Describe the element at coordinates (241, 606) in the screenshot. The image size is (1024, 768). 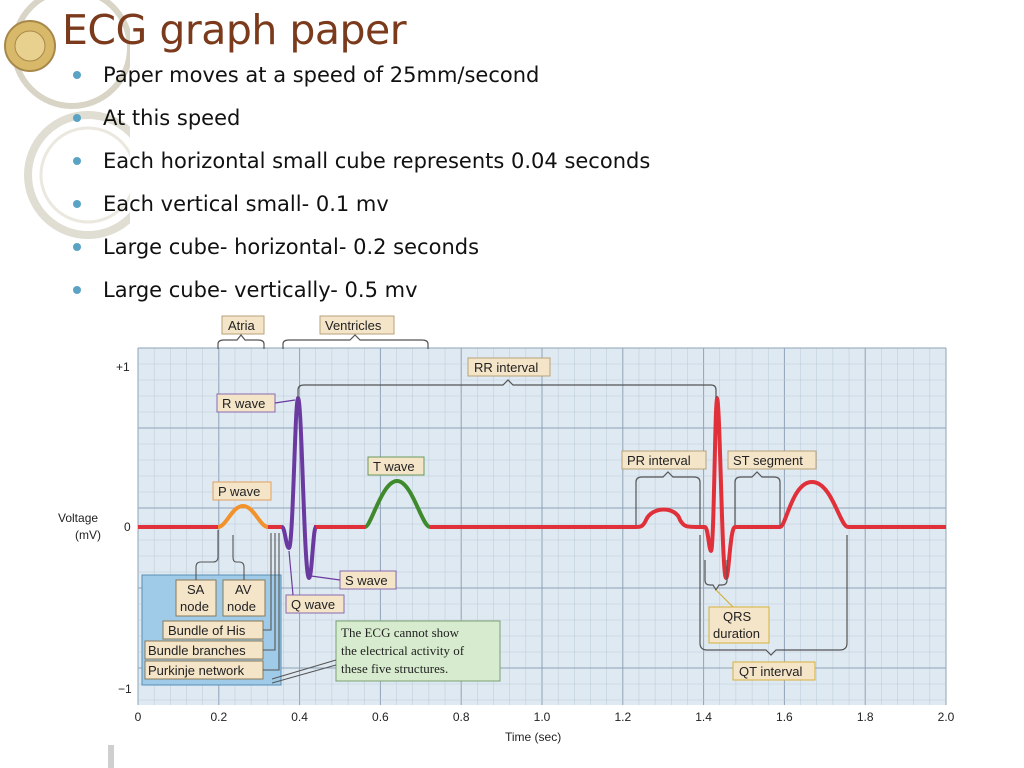
I see `av-node-label-2: node` at that location.